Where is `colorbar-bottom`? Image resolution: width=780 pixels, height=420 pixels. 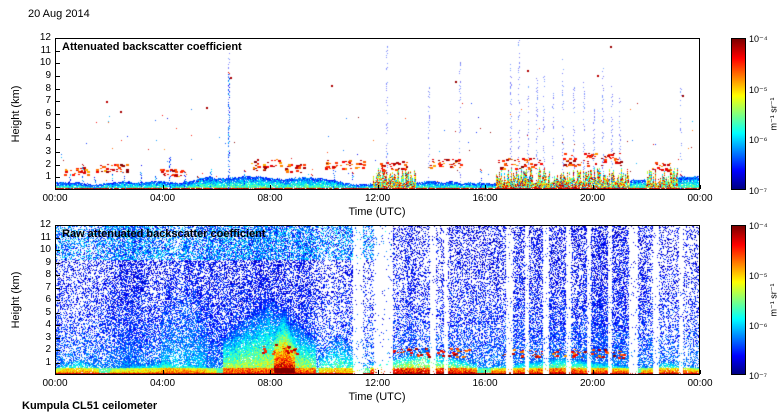
colorbar-bottom is located at coordinates (738, 300).